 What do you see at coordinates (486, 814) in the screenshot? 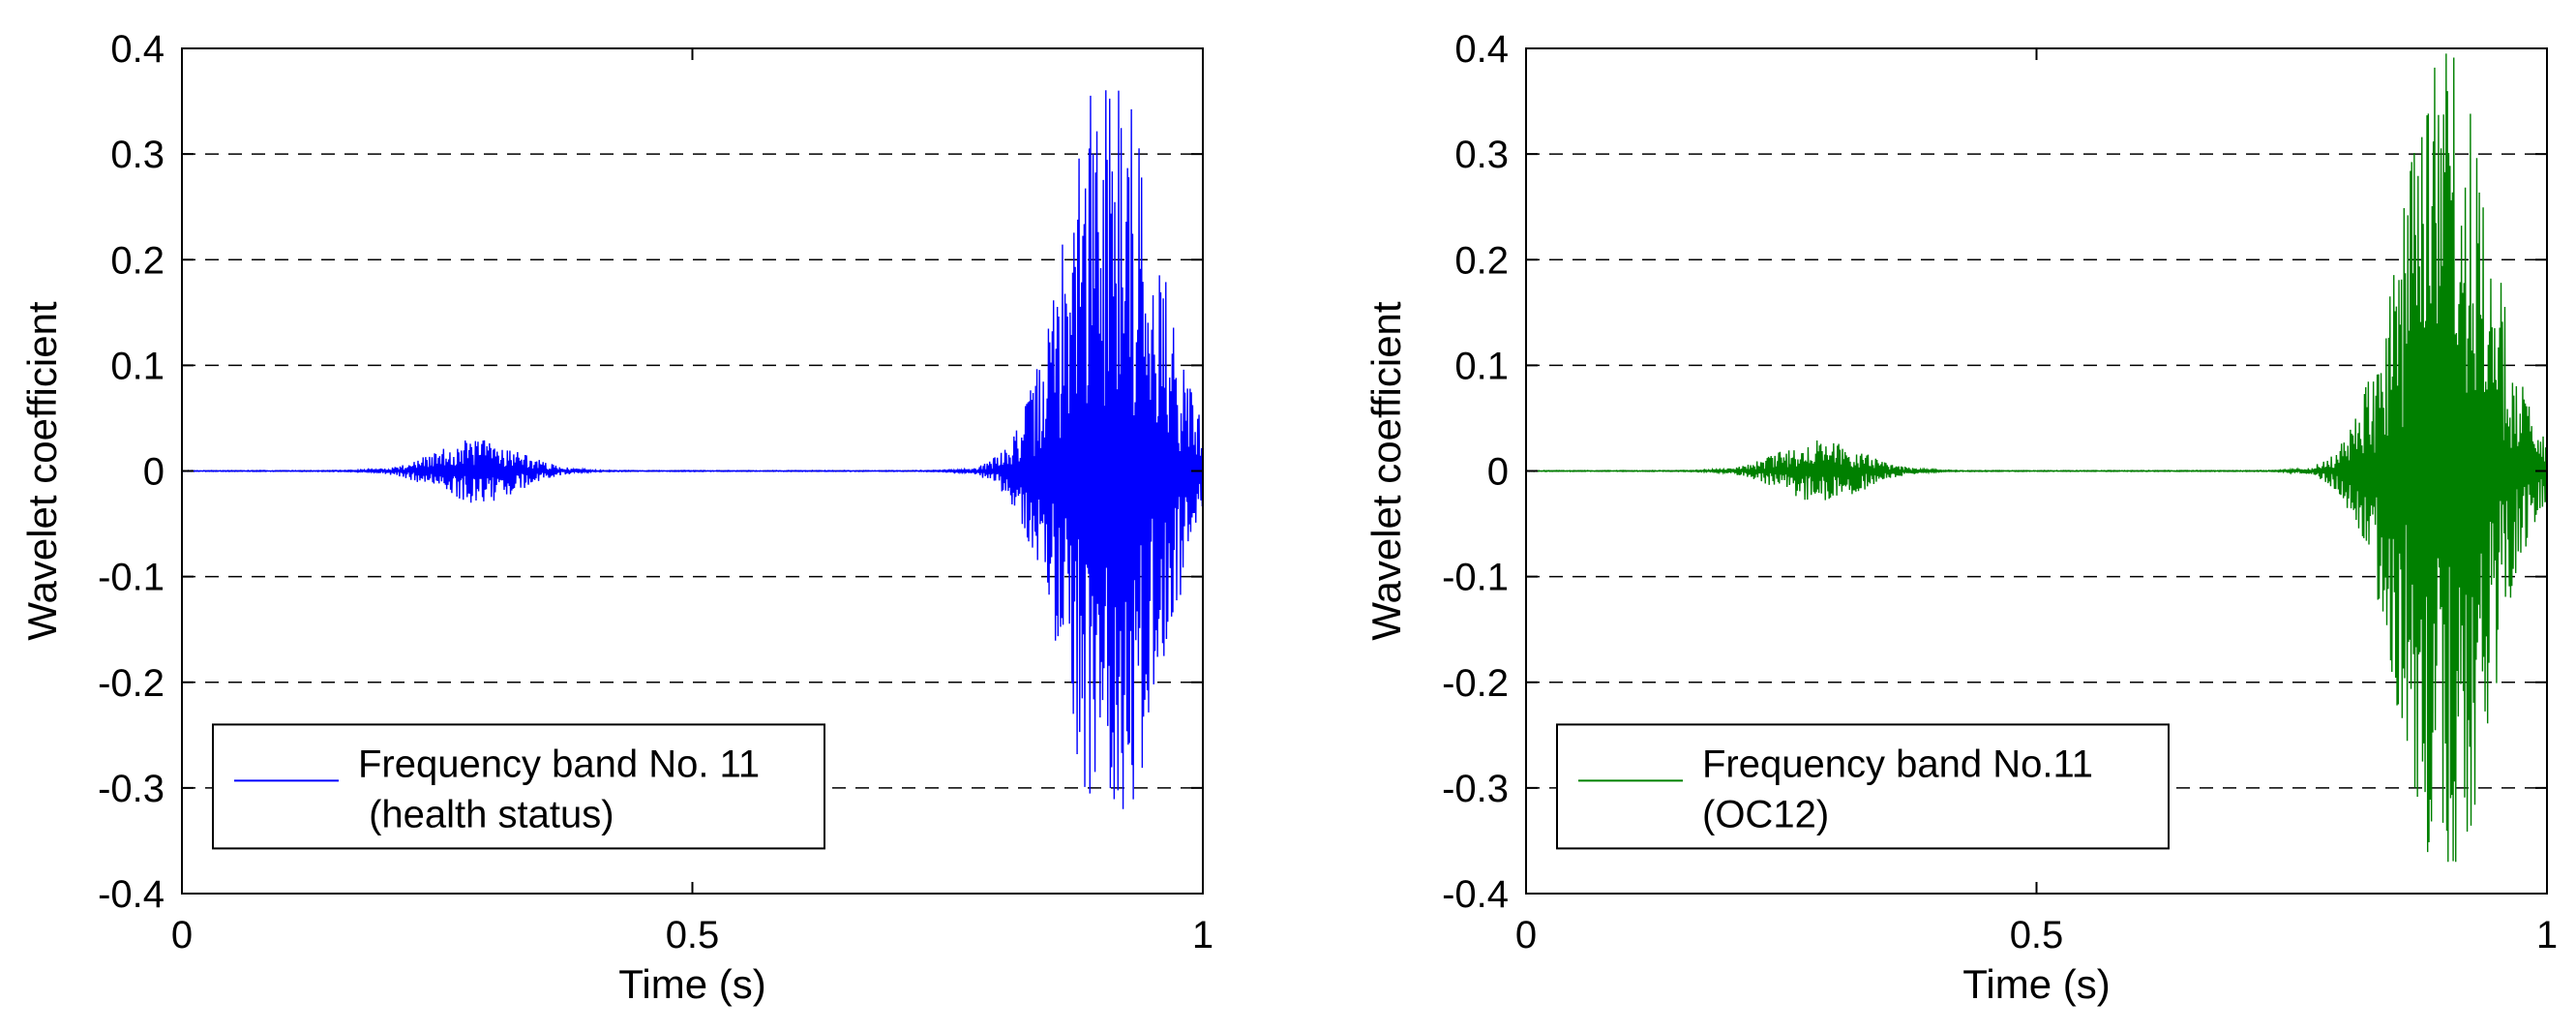
I see `legend-label-line2: (health status)` at bounding box center [486, 814].